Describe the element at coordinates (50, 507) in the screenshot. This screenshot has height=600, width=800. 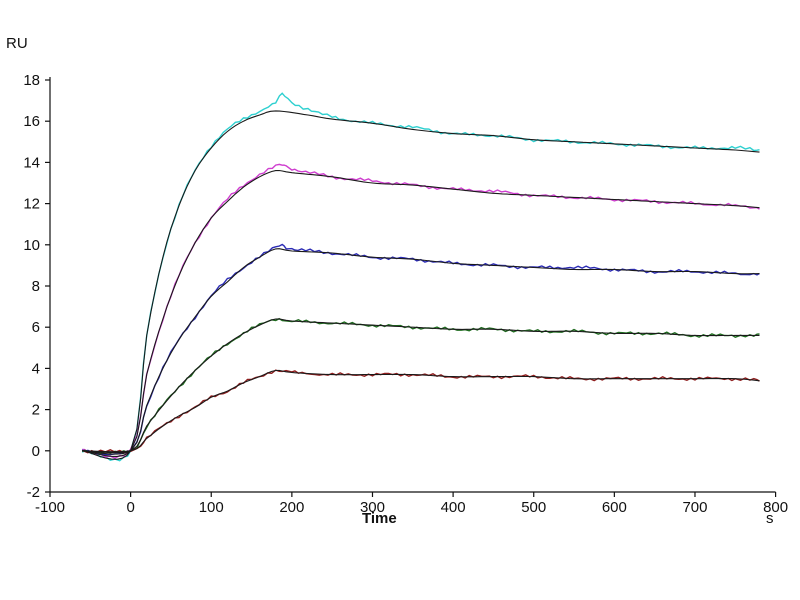
I see `svg-text: -100` at that location.